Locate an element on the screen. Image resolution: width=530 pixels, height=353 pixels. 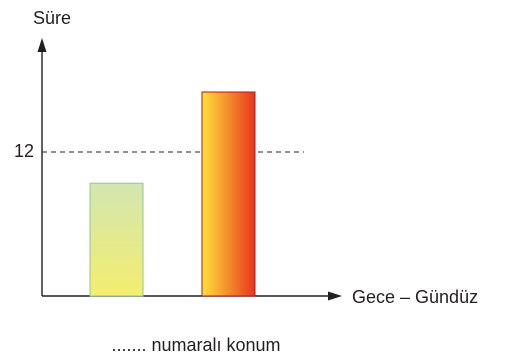
reference-line-label: 12 is located at coordinates (24, 151).